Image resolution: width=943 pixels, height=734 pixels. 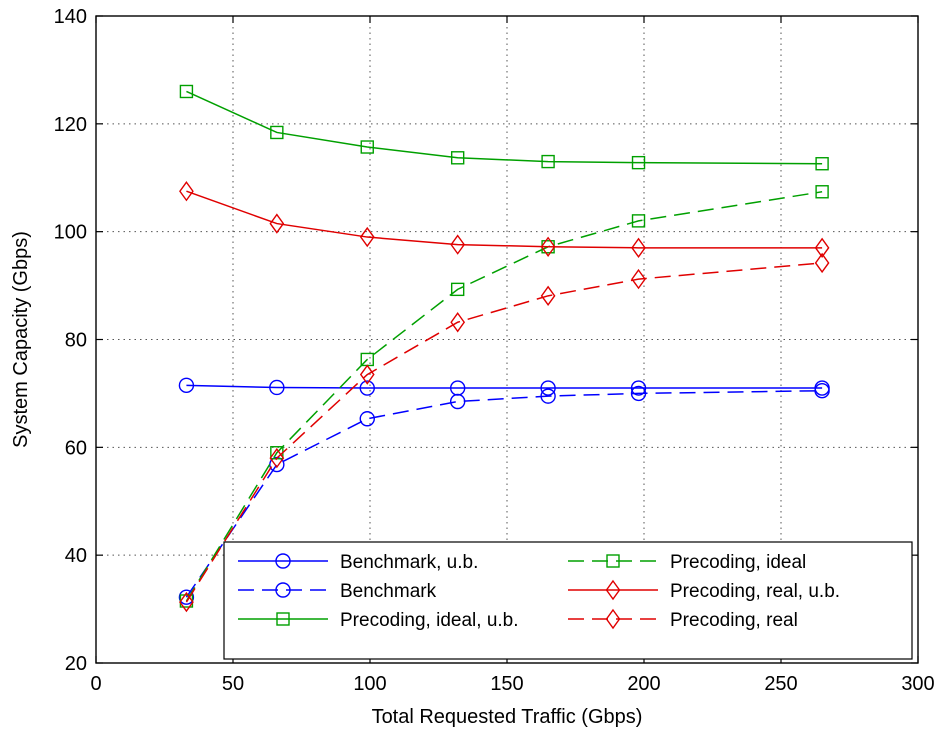 What do you see at coordinates (409, 562) in the screenshot?
I see `legend-label: Benchmark, u.b.` at bounding box center [409, 562].